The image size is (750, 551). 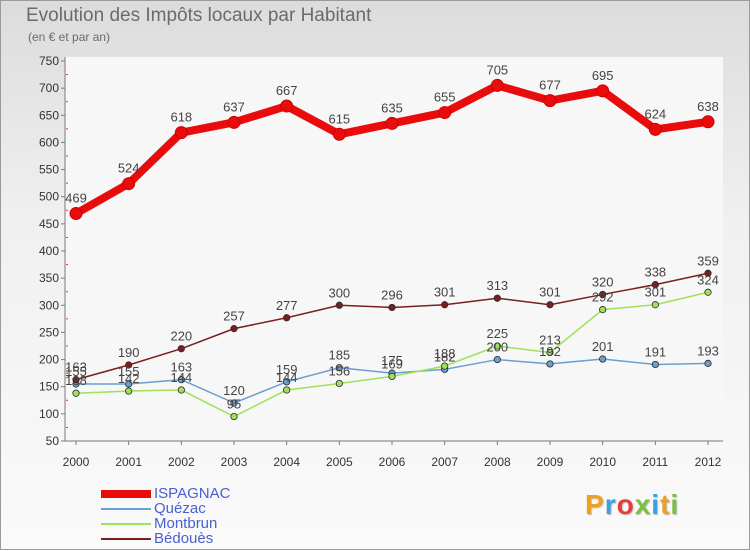 What do you see at coordinates (339, 292) in the screenshot?
I see `data-label-bedoues: 300` at bounding box center [339, 292].